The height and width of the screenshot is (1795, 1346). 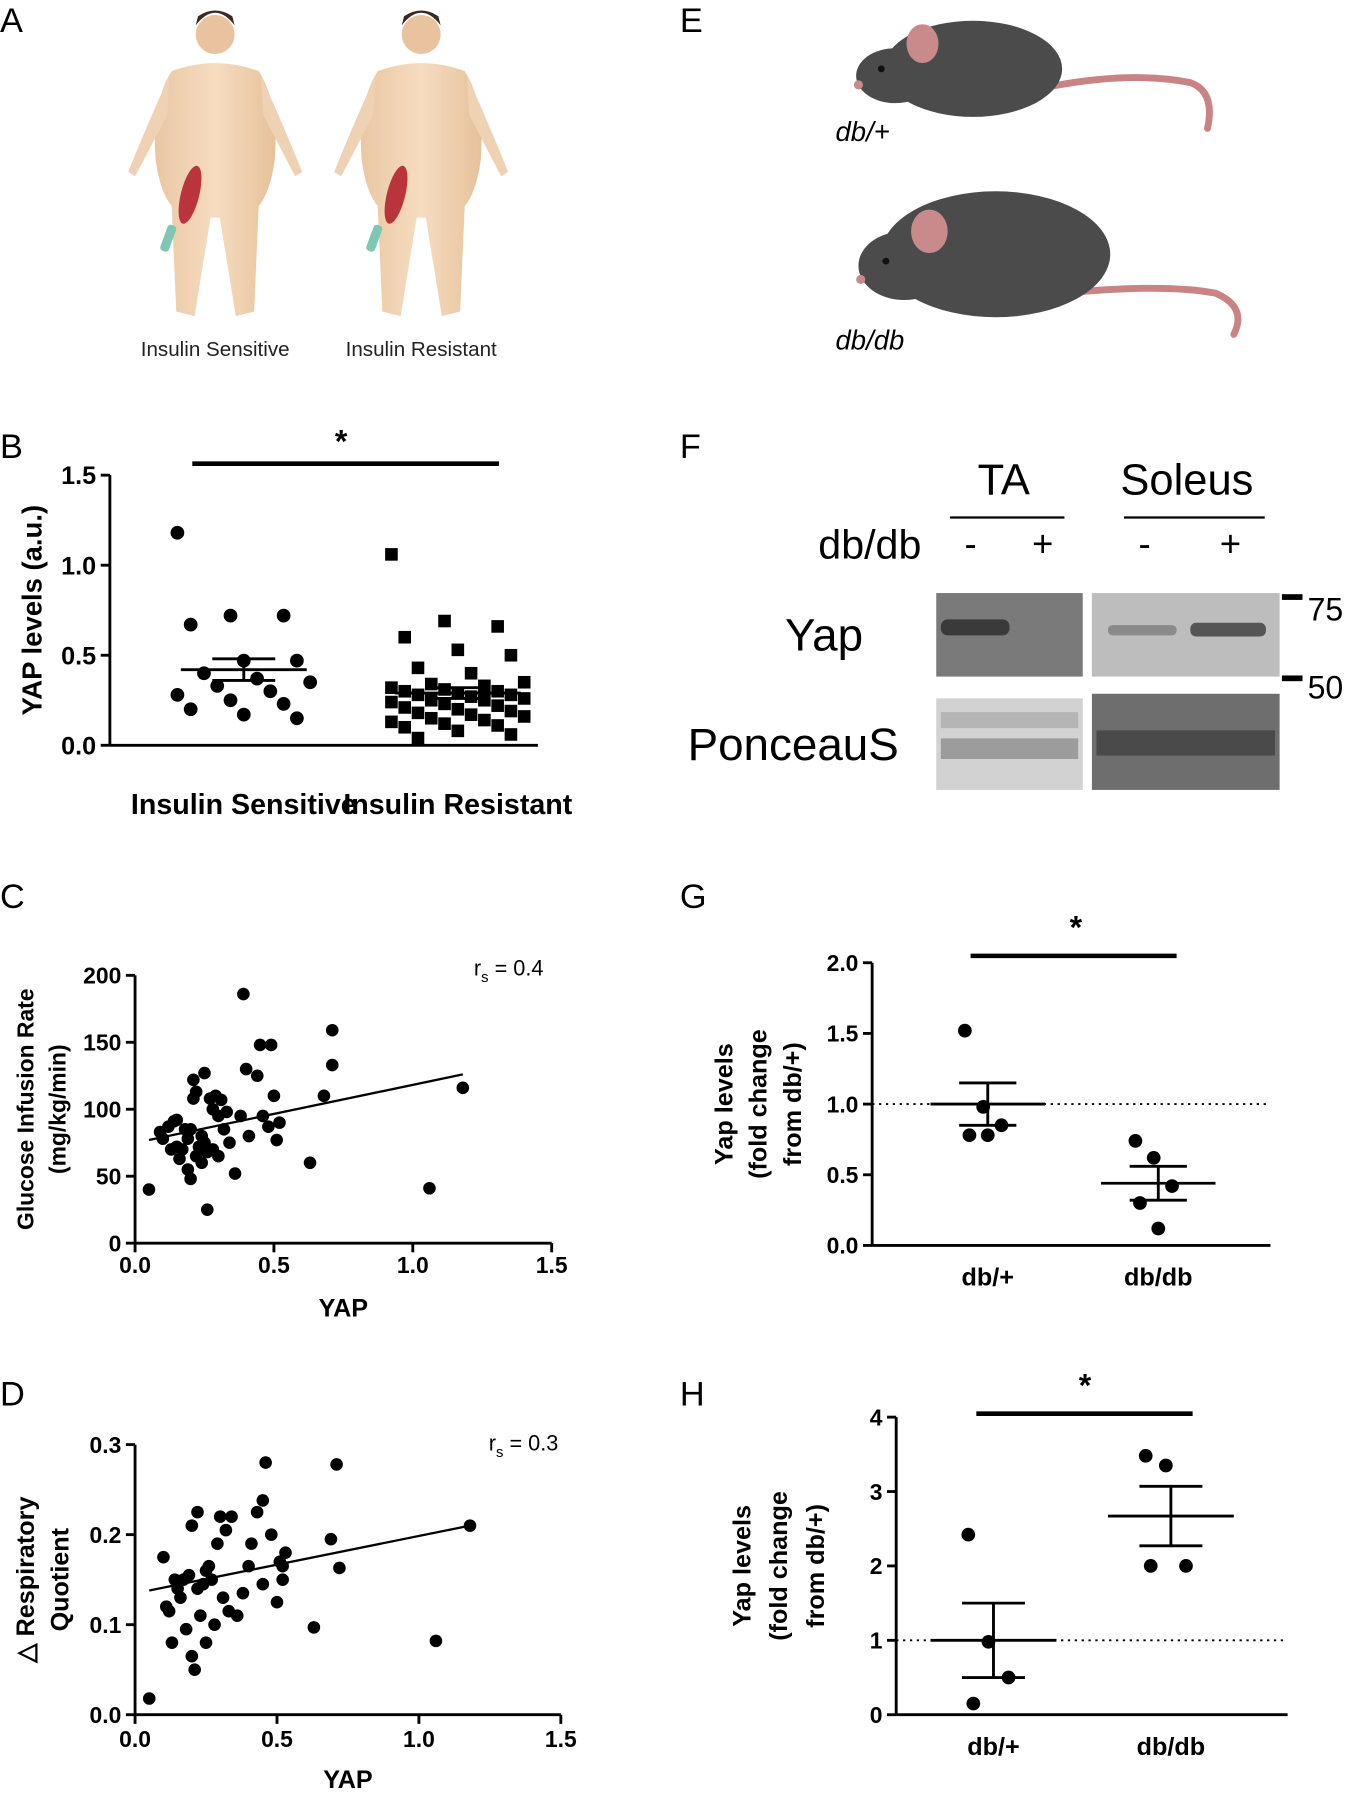 I want to click on annotation-text: = 0.3, so click(x=530, y=1442).